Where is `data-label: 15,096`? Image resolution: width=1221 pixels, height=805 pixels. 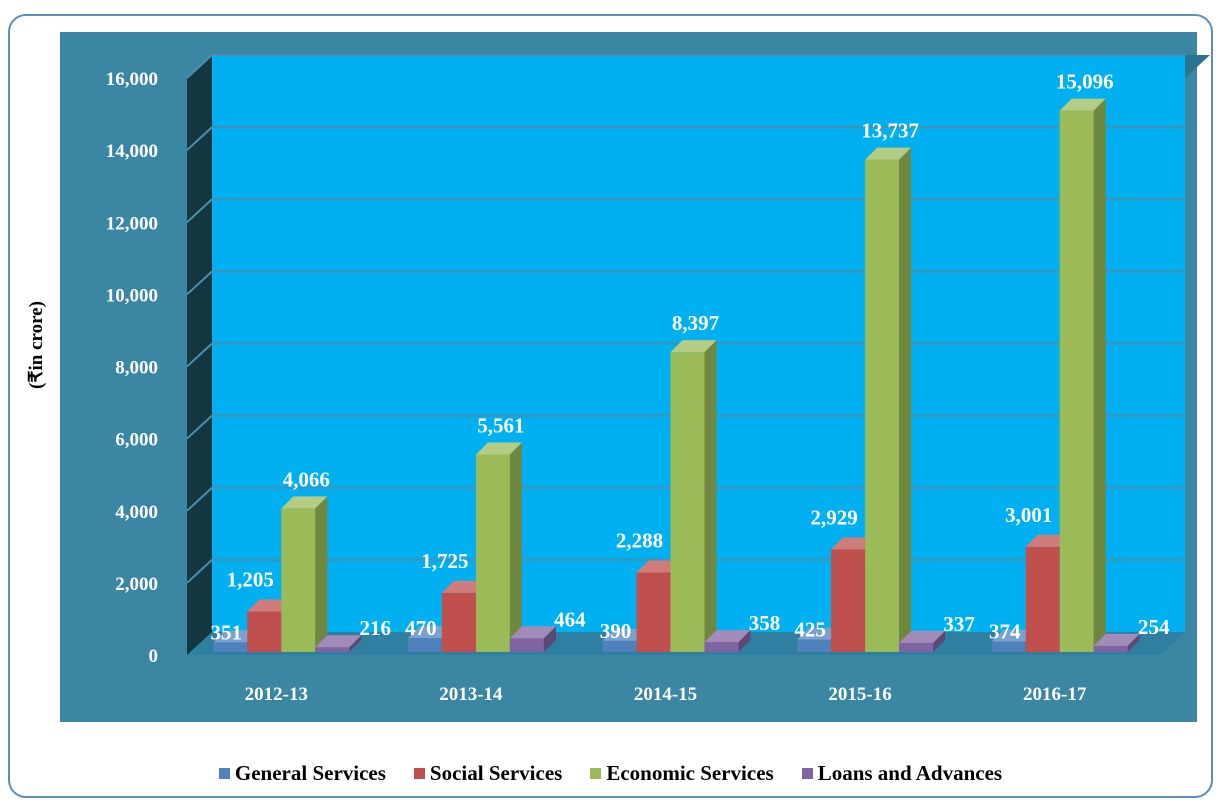 data-label: 15,096 is located at coordinates (1085, 82).